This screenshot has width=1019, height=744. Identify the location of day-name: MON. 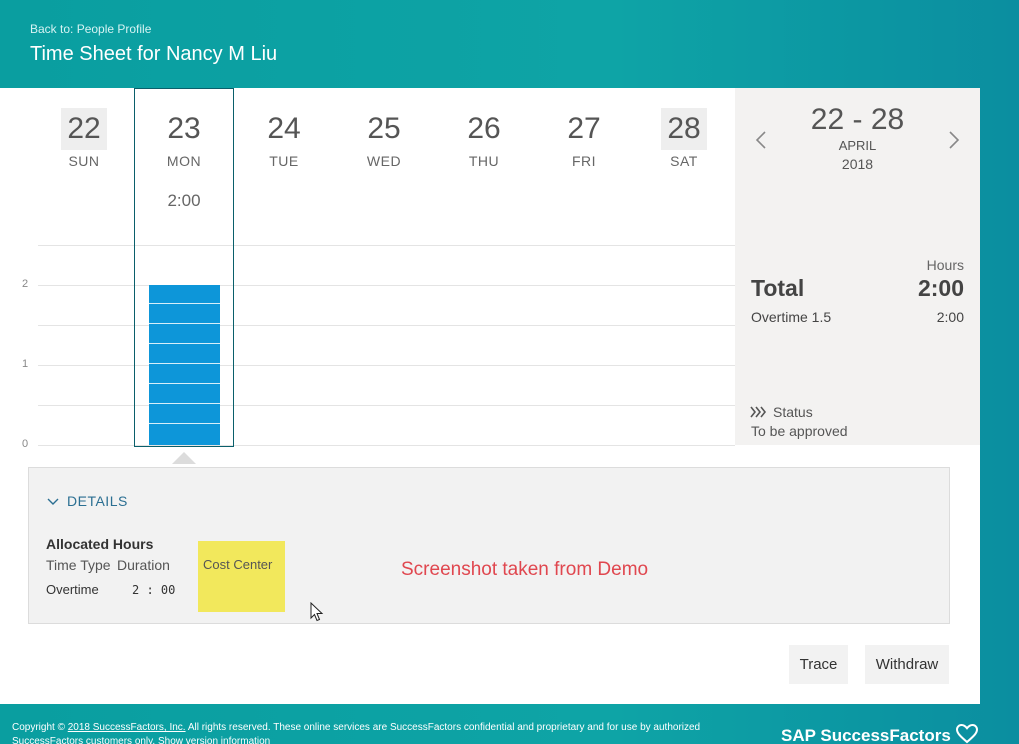
(184, 161).